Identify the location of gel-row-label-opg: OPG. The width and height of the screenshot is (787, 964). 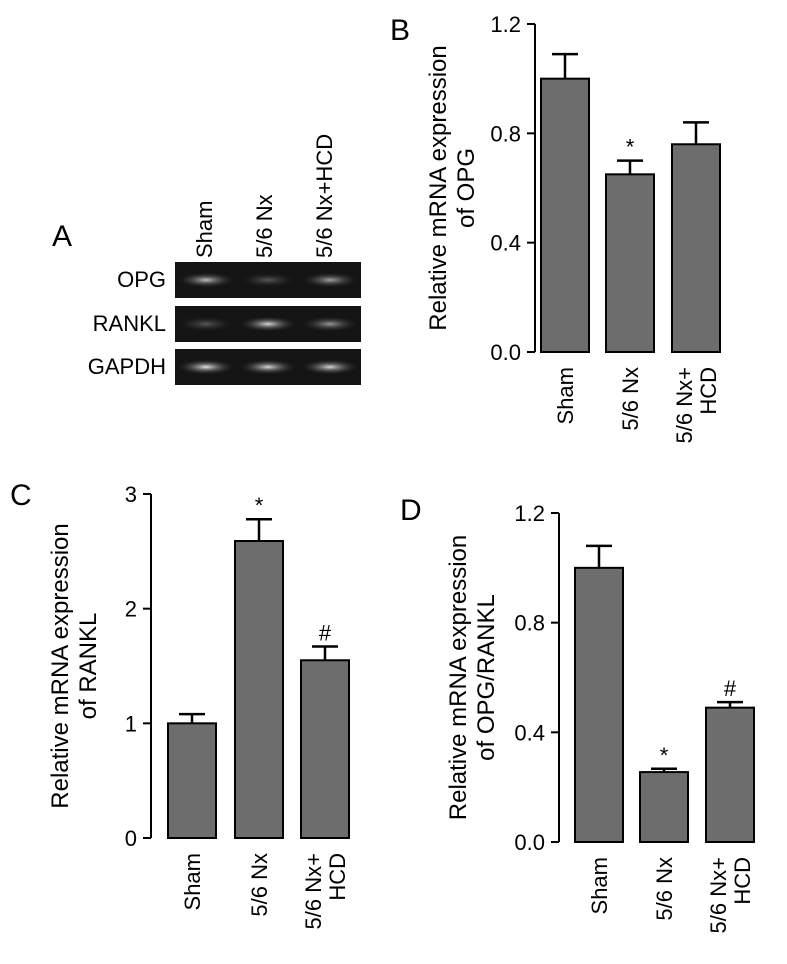
(141, 279).